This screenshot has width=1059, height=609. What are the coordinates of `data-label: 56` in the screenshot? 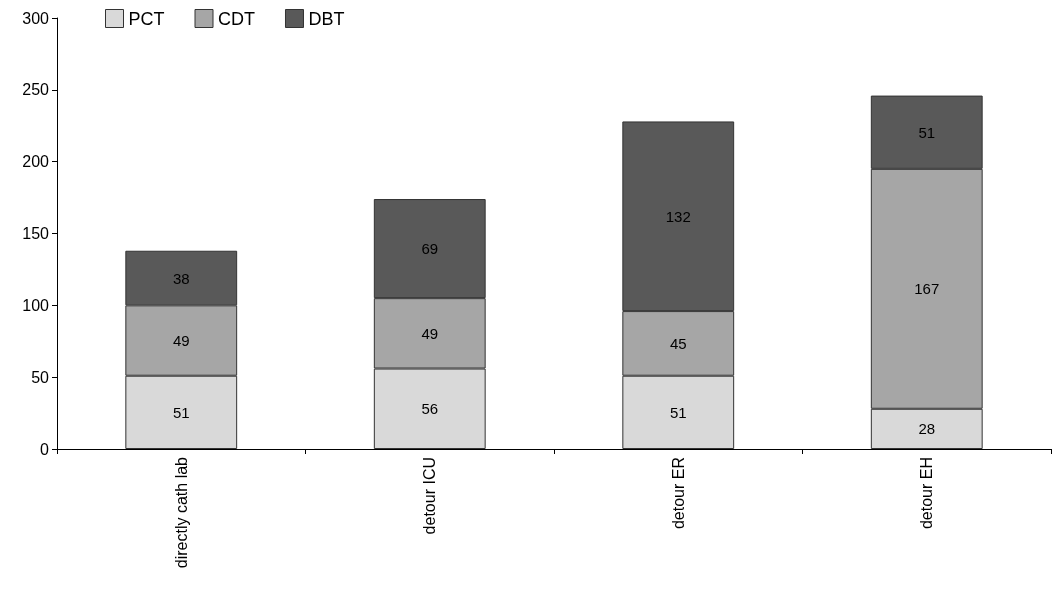 It's located at (430, 409).